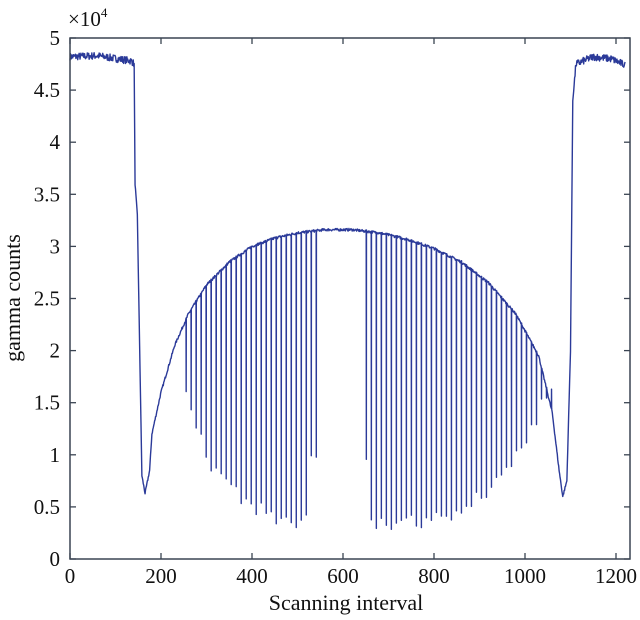 Image resolution: width=640 pixels, height=620 pixels. Describe the element at coordinates (434, 576) in the screenshot. I see `x-tick-label: 800` at that location.